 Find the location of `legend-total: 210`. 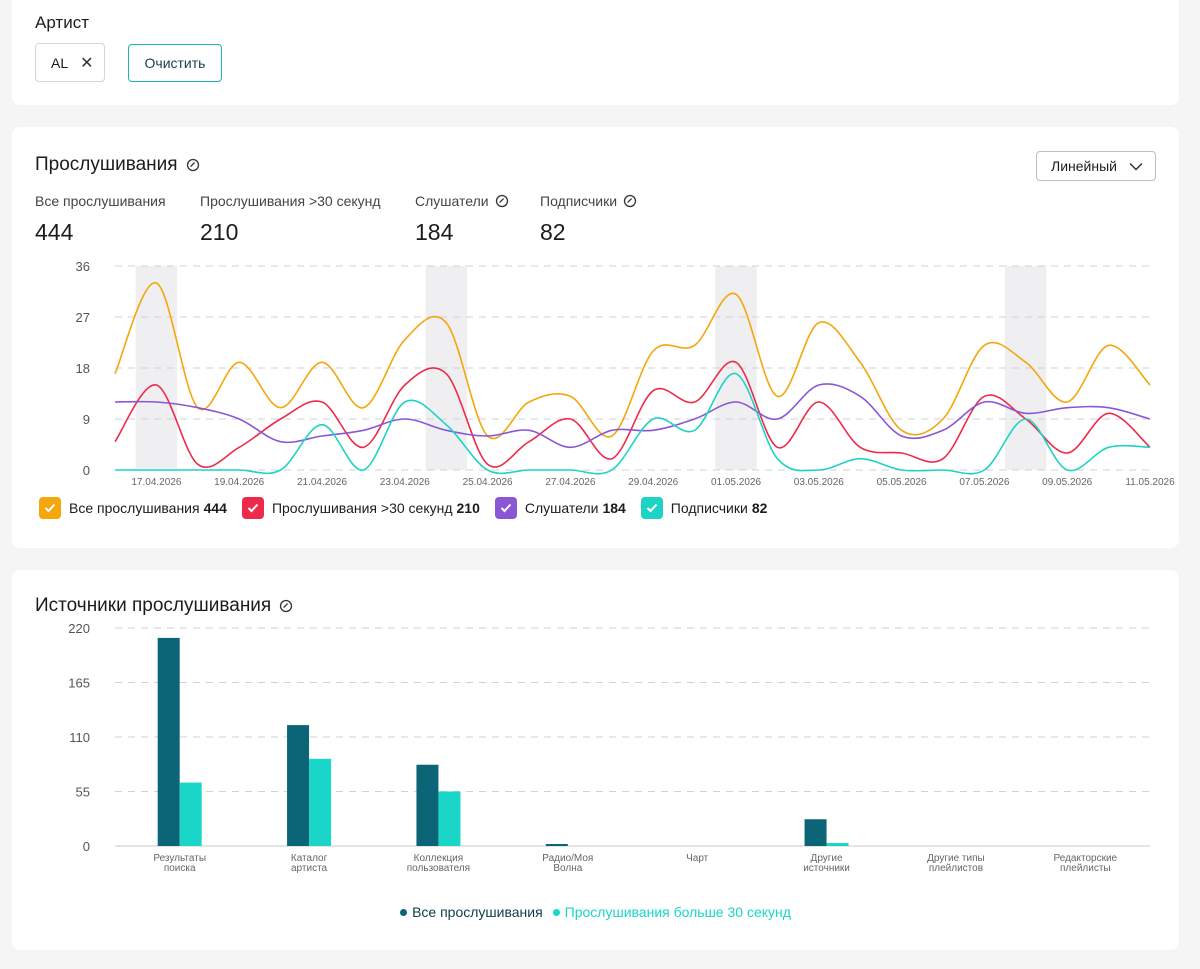

legend-total: 210 is located at coordinates (468, 508).